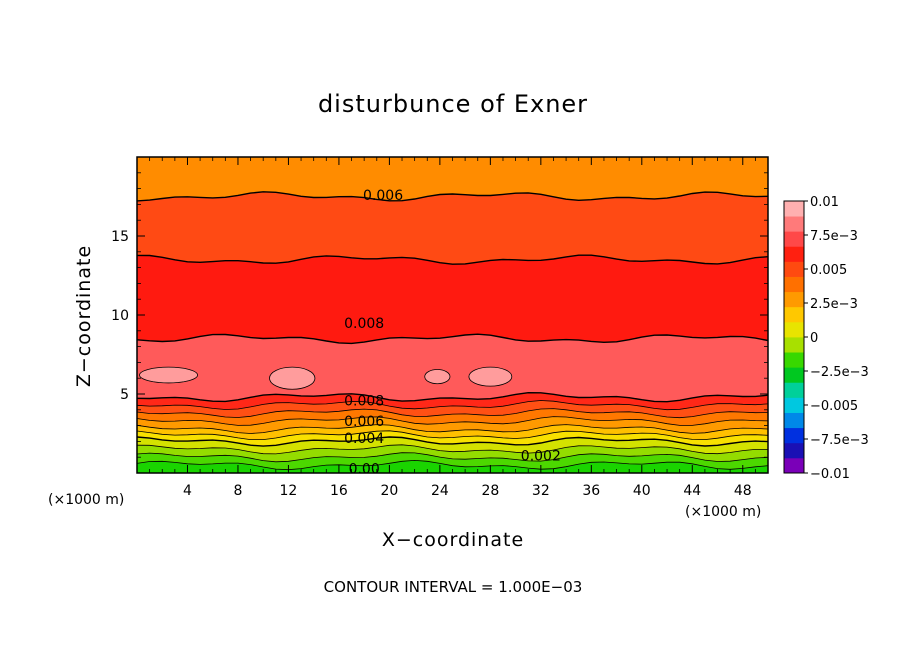 Image resolution: width=904 pixels, height=654 pixels. I want to click on contour-interval-note: CONTOUR INTERVAL = 1.000E−03, so click(453, 587).